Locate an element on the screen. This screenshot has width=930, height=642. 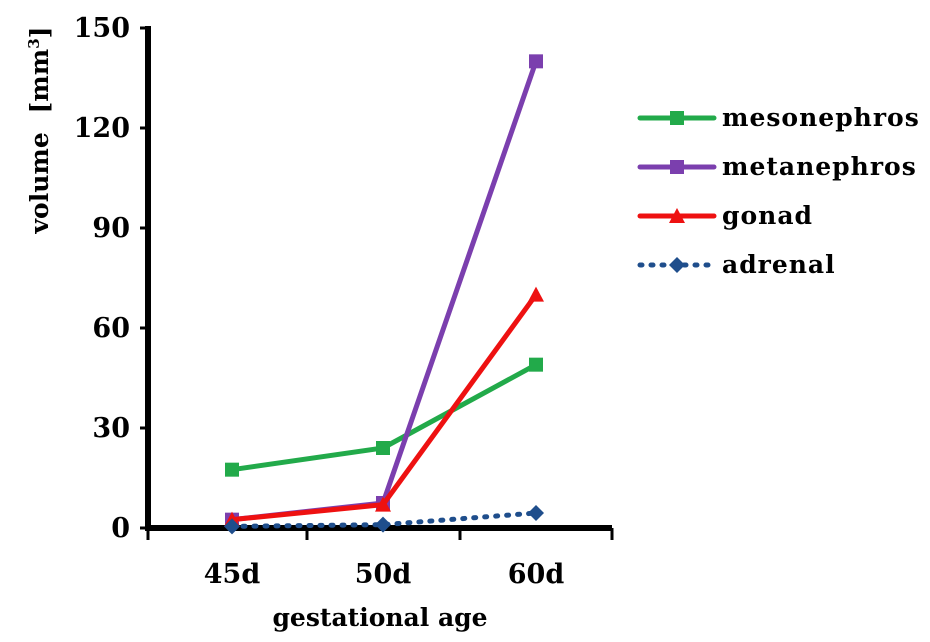
y-tick-label: 120 is located at coordinates (102, 128).